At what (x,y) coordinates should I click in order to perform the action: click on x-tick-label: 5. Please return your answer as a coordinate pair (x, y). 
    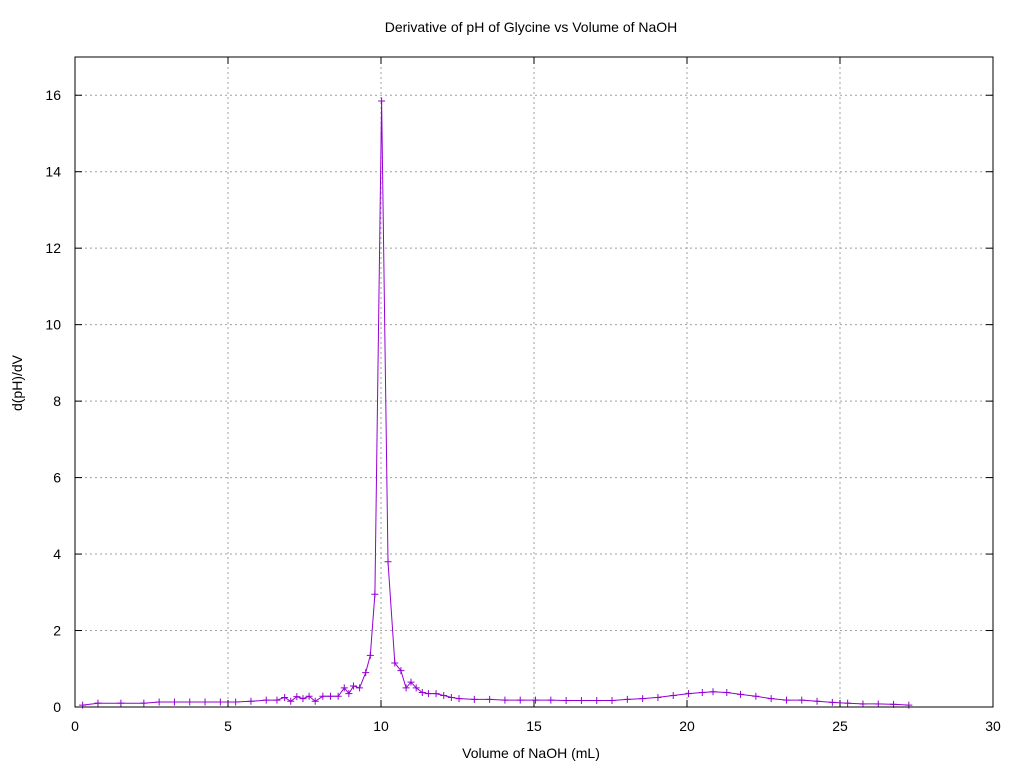
    Looking at the image, I should click on (228, 726).